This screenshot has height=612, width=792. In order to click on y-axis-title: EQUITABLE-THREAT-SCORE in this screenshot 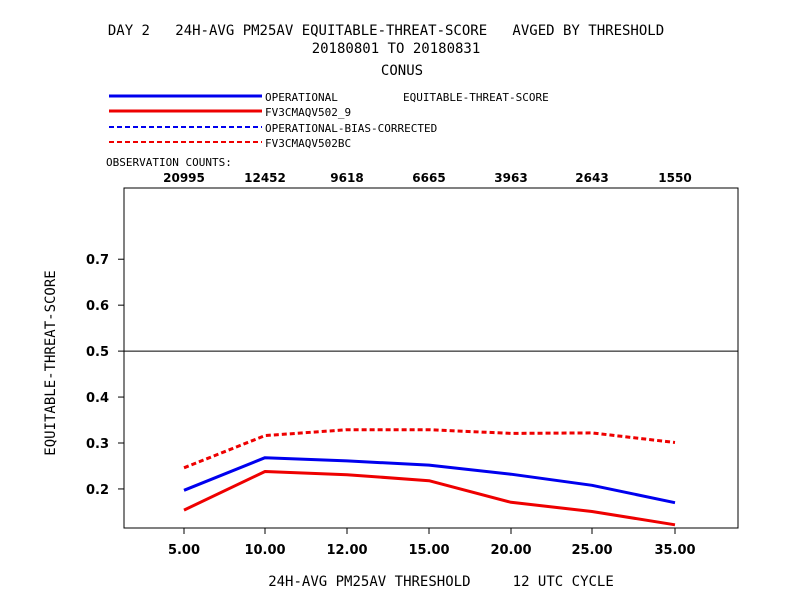, I will do `click(51, 362)`.